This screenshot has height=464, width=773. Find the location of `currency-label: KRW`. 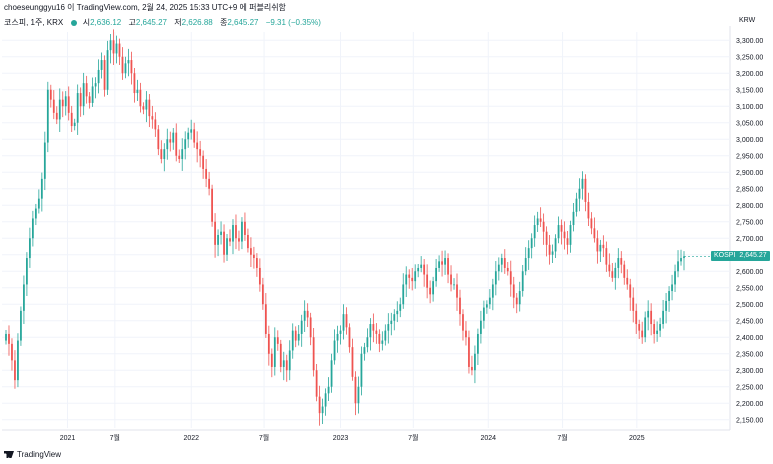

currency-label: KRW is located at coordinates (747, 20).